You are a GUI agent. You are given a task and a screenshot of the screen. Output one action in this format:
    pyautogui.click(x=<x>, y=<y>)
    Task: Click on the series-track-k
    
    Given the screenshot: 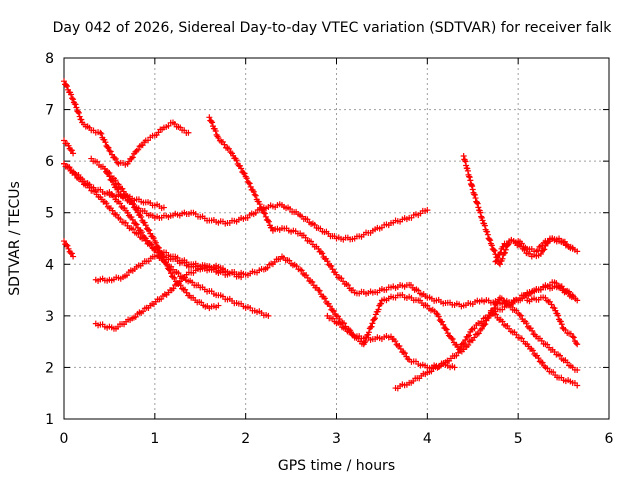 What is the action you would take?
    pyautogui.click(x=189, y=254)
    